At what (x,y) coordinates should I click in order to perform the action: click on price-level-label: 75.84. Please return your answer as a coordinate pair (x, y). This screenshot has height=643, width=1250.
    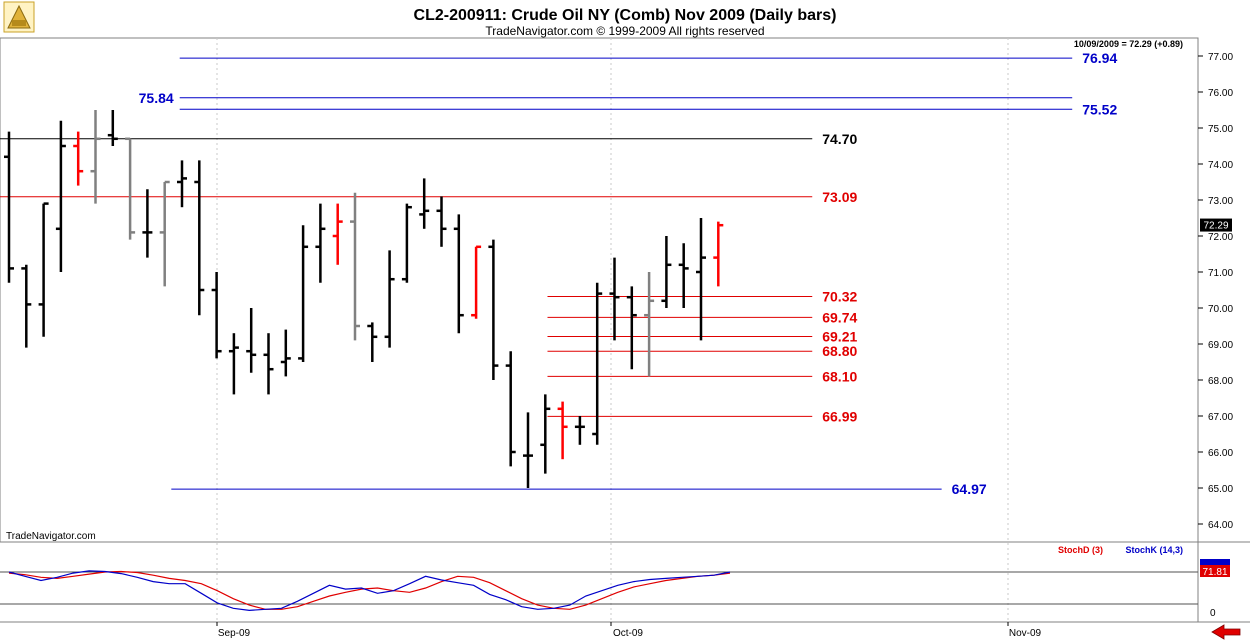
    Looking at the image, I should click on (156, 98).